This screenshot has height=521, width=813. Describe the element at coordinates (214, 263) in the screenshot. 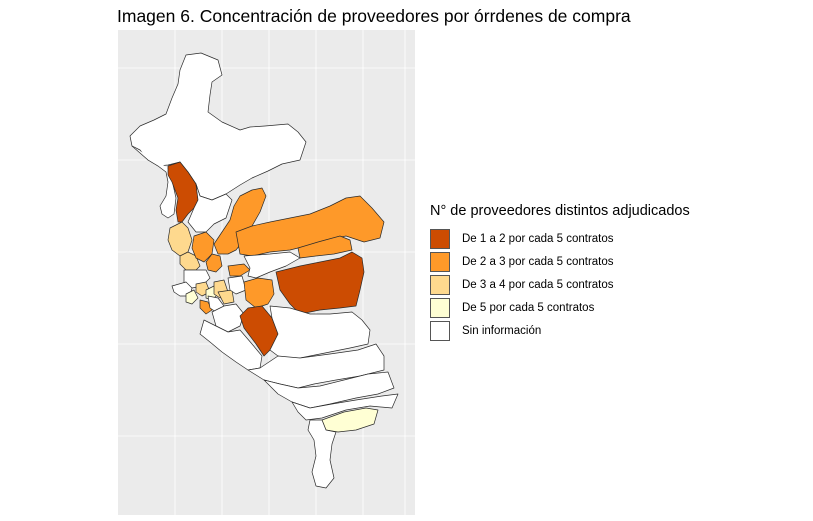

I see `district-rimac` at that location.